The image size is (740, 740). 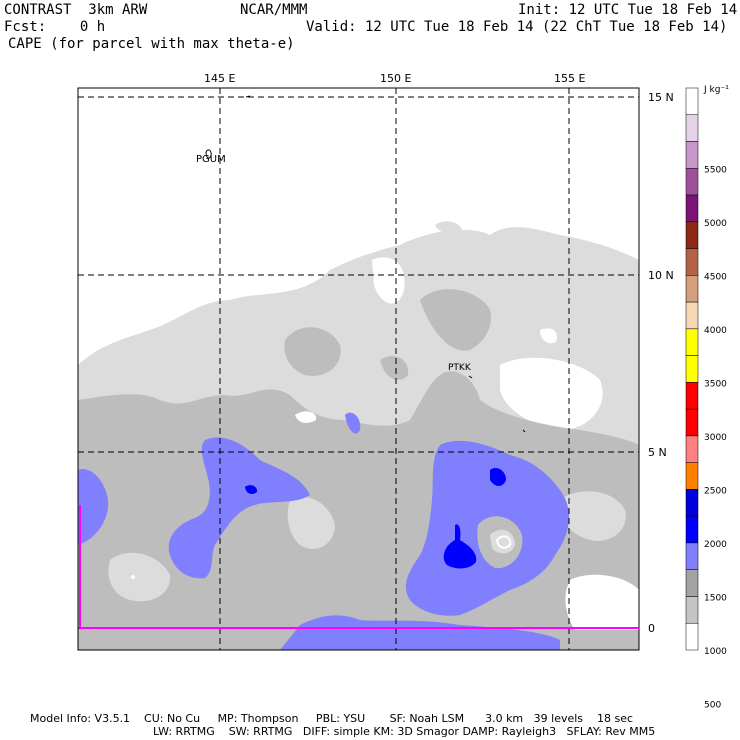 I want to click on colorbar, so click(x=692, y=369).